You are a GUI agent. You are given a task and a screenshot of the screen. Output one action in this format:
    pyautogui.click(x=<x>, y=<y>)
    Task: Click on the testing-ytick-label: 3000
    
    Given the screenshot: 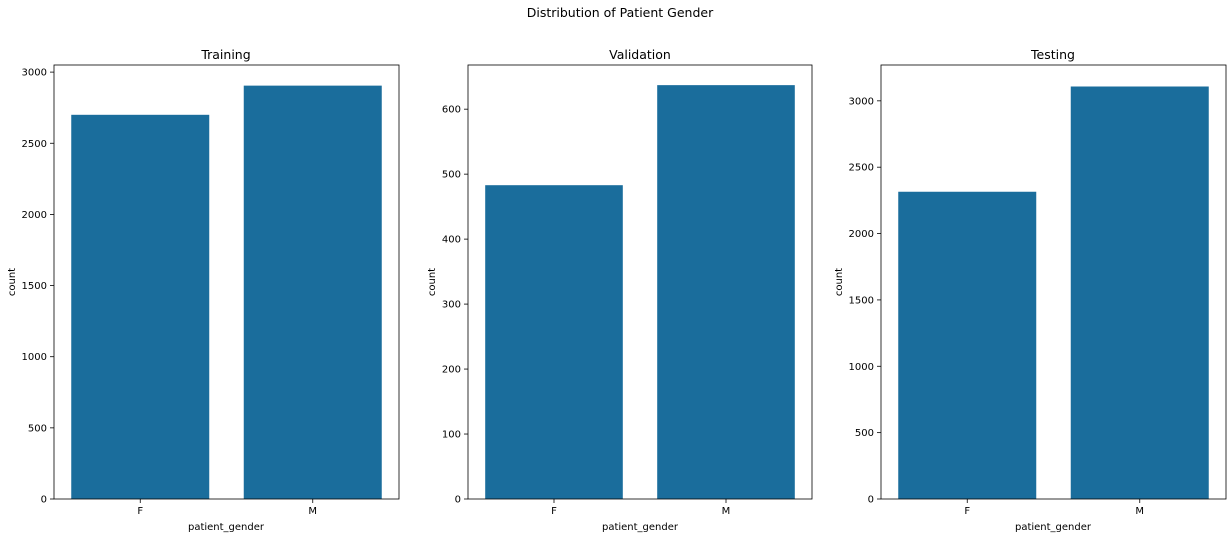 What is the action you would take?
    pyautogui.click(x=861, y=101)
    